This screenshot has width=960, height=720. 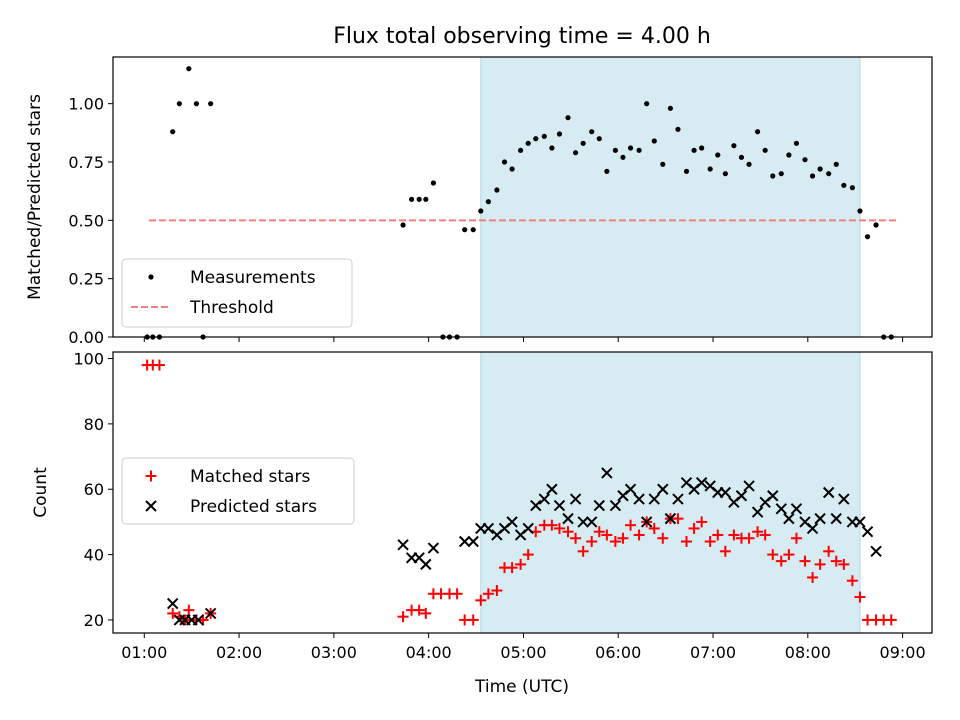 What do you see at coordinates (144, 652) in the screenshot?
I see `x-tick-label: 01:00` at bounding box center [144, 652].